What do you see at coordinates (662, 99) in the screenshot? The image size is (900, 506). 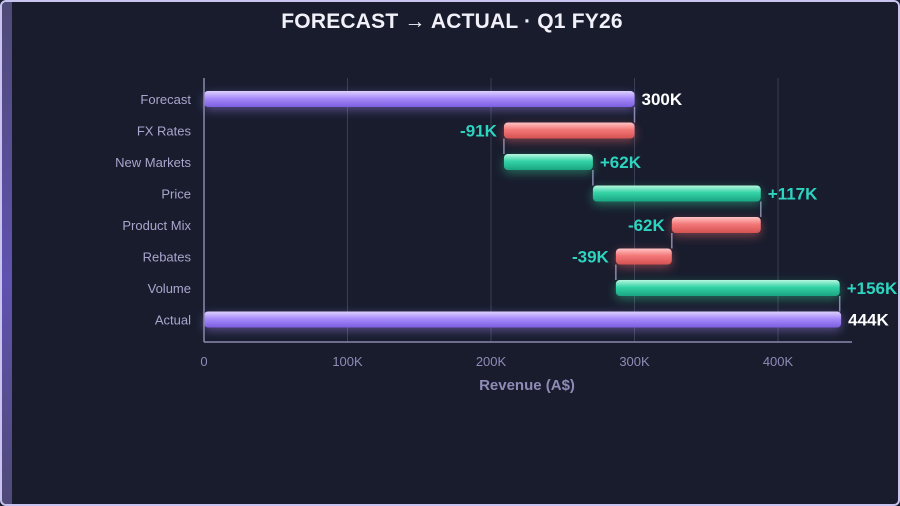 I see `value-label: 300K` at bounding box center [662, 99].